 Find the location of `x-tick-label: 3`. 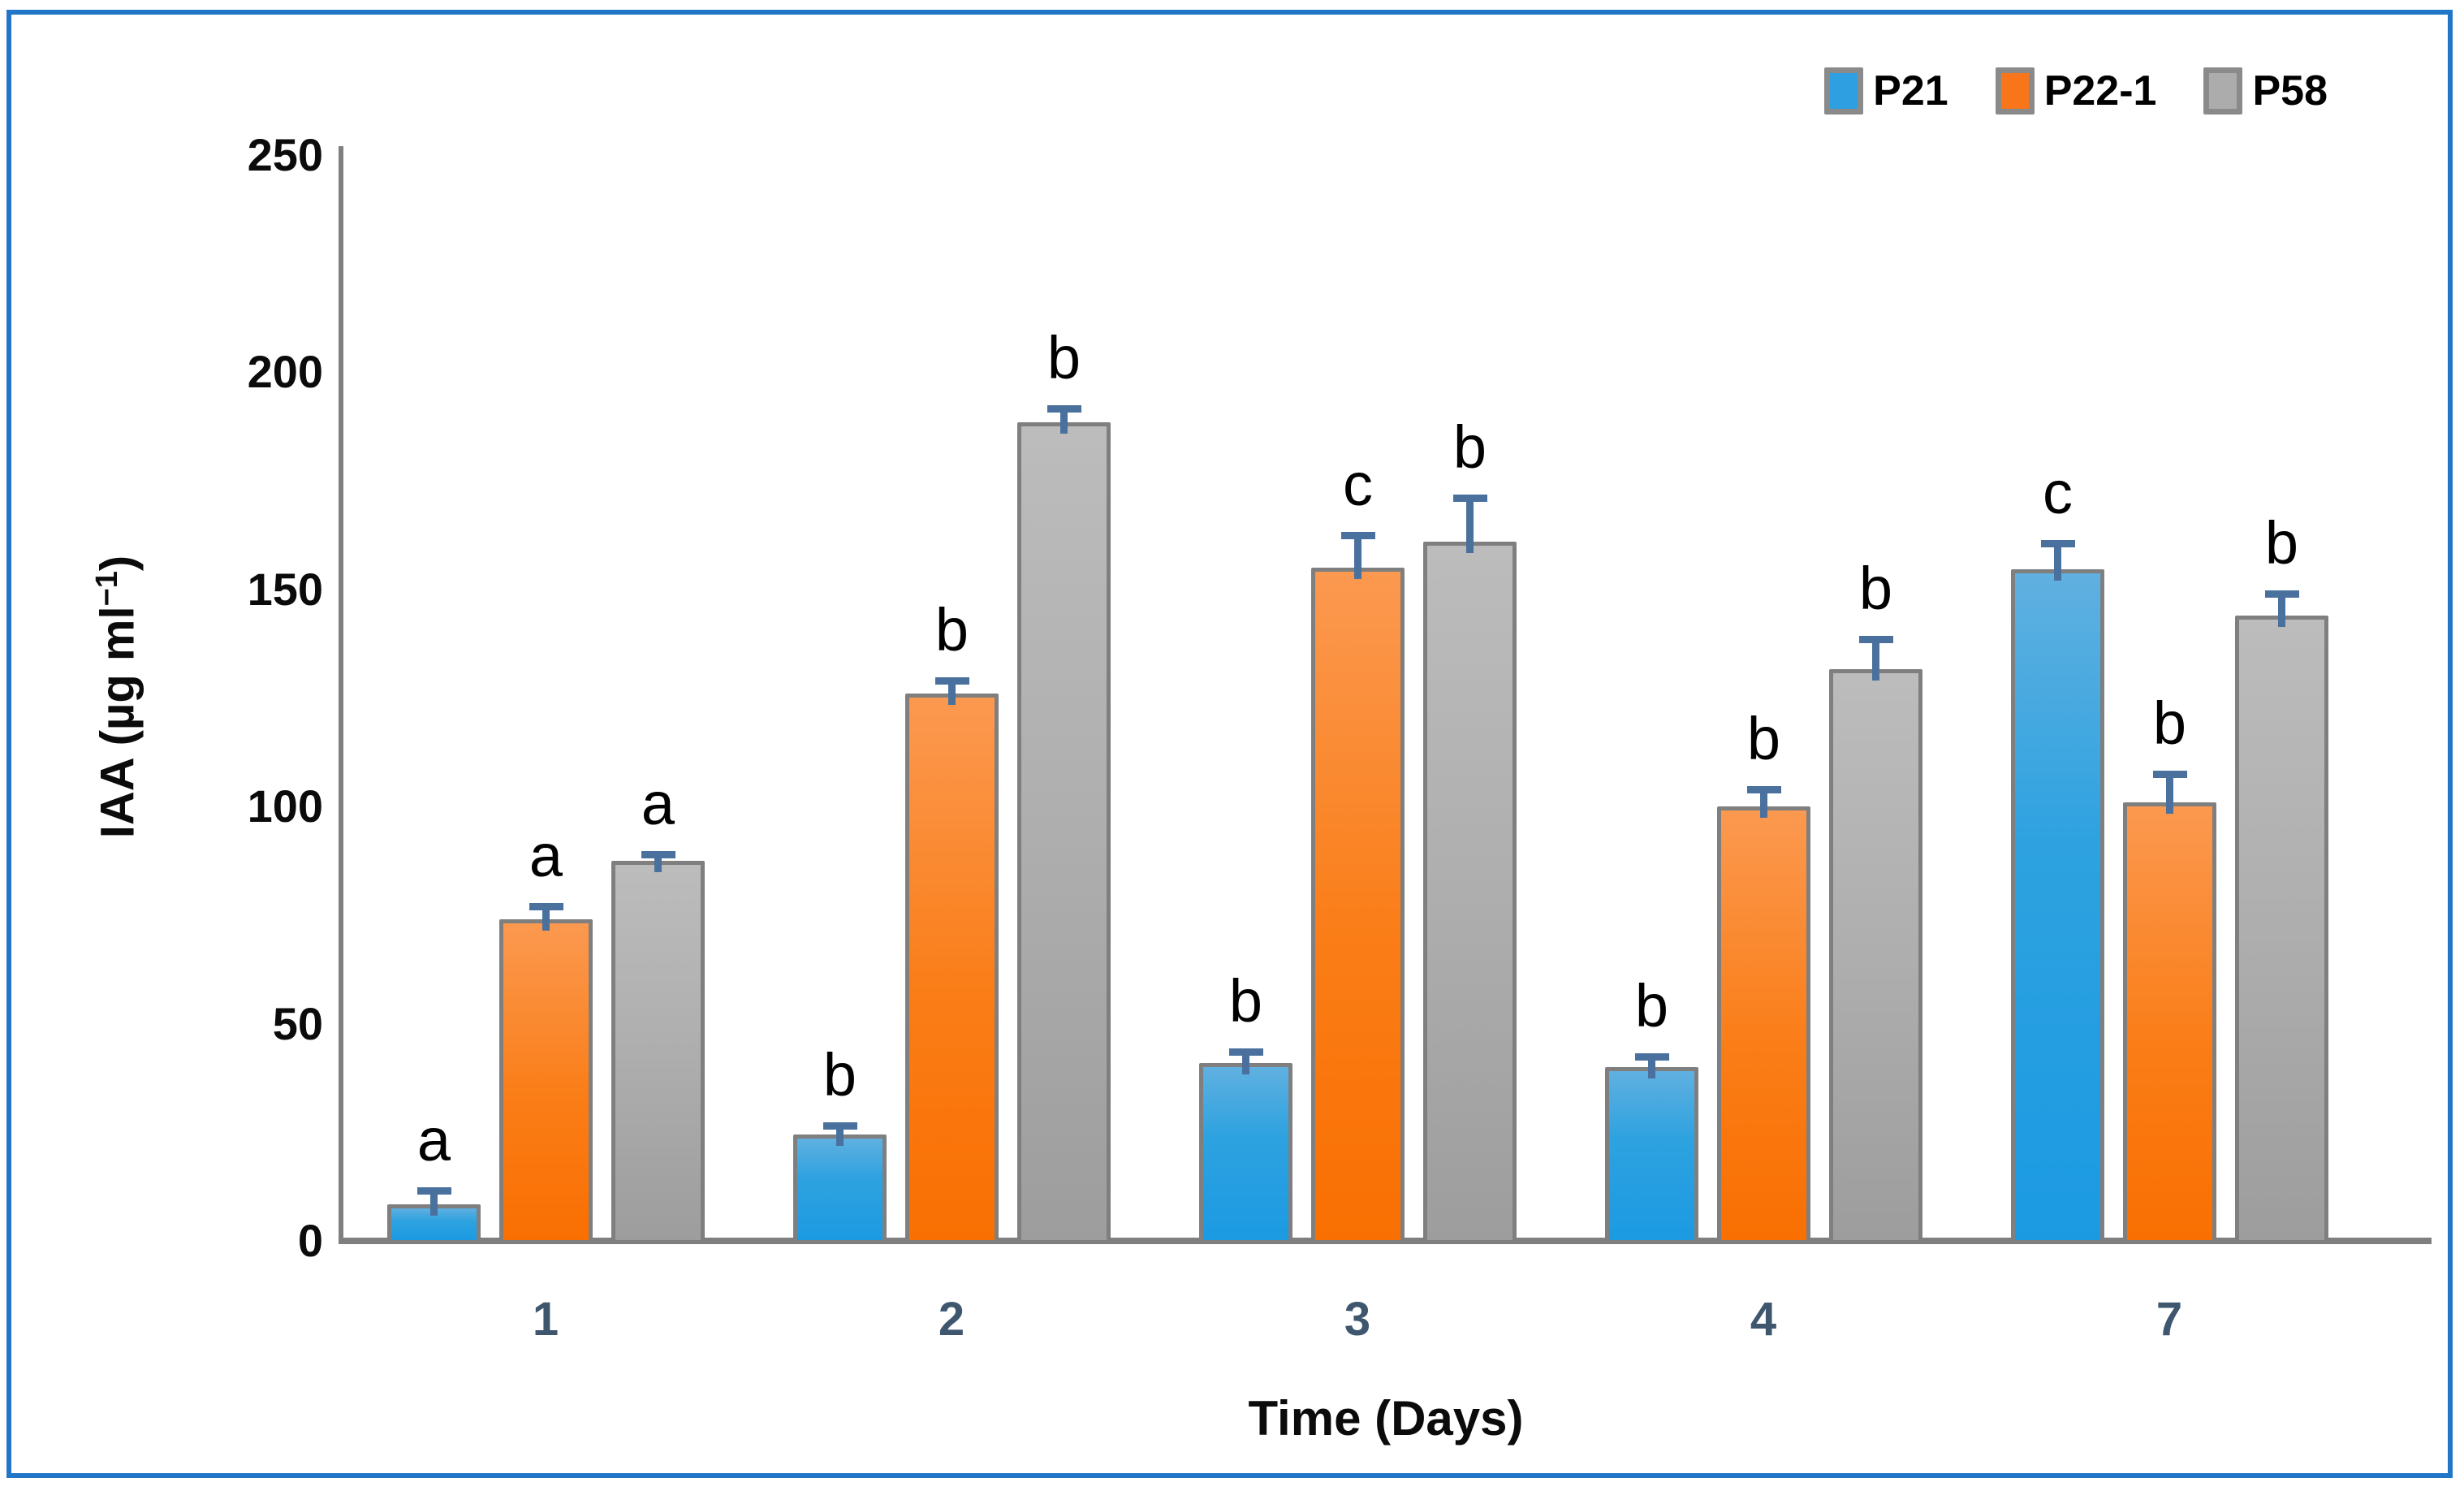

x-tick-label: 3 is located at coordinates (1357, 1319).